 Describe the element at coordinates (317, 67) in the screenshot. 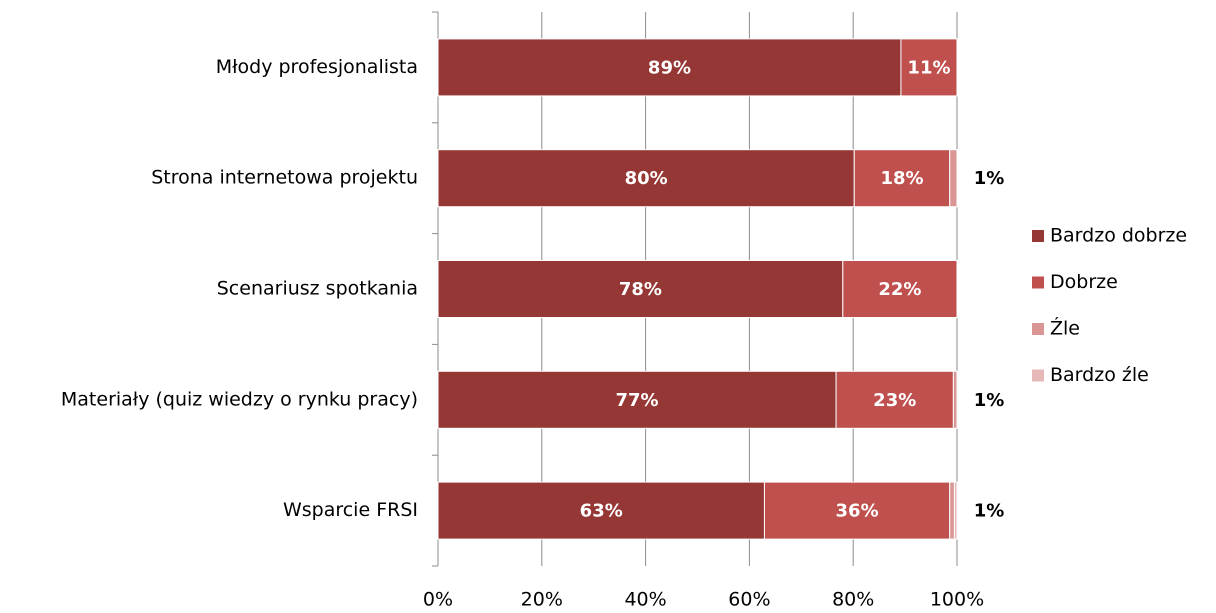

I see `y-tick-label: Młody profesjonalista` at that location.